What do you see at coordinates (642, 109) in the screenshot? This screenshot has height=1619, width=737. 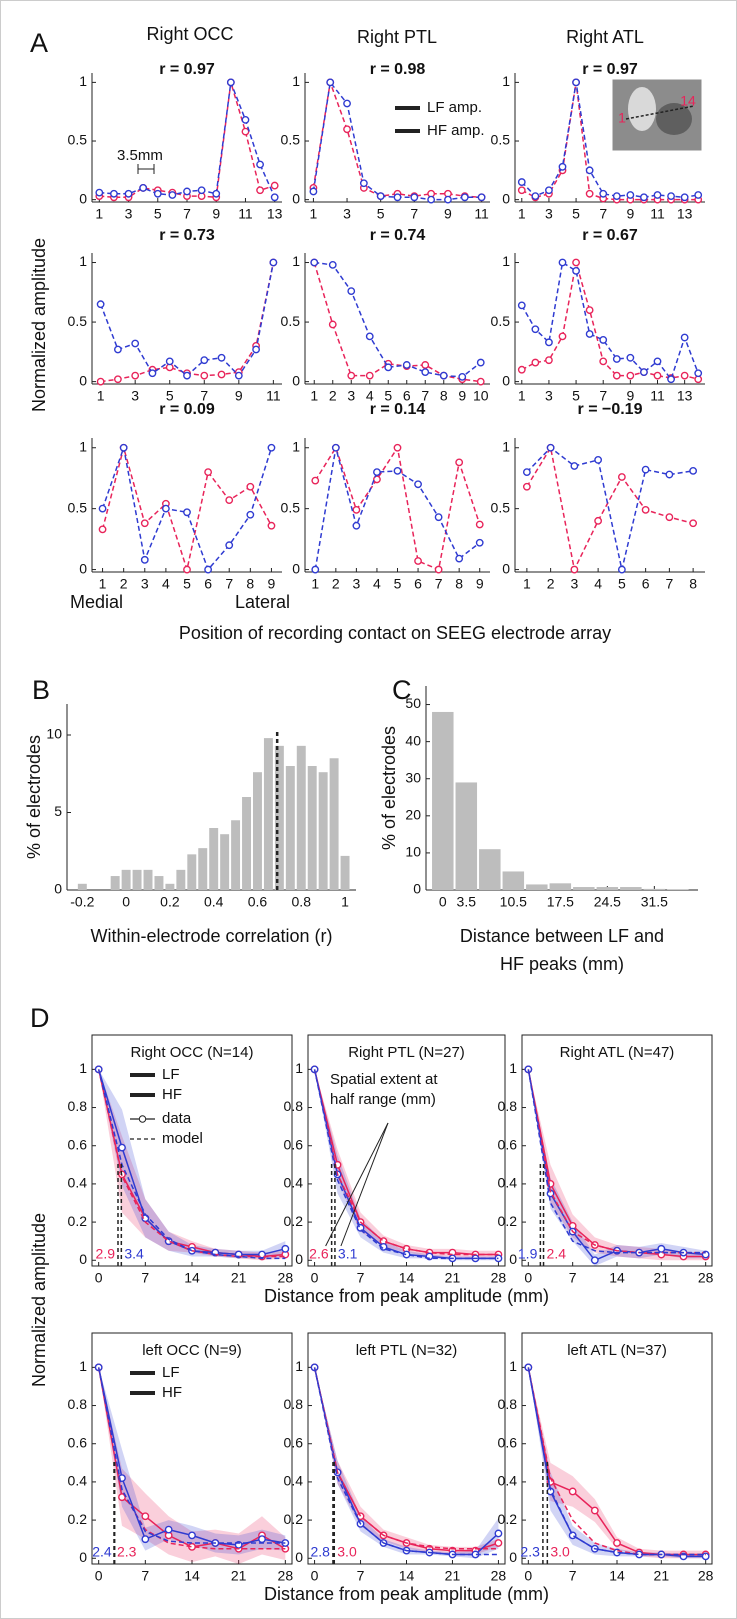 I see `inset-shape` at bounding box center [642, 109].